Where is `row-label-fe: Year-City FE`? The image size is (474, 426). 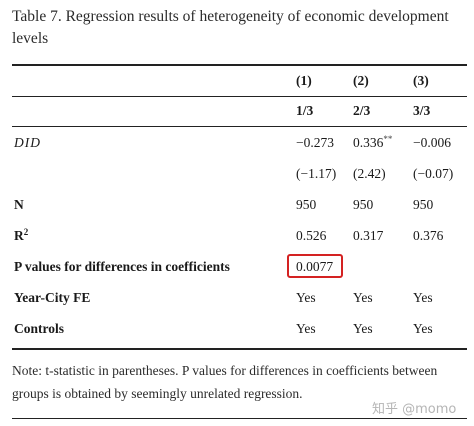
row-label-fe: Year-City FE is located at coordinates (52, 297).